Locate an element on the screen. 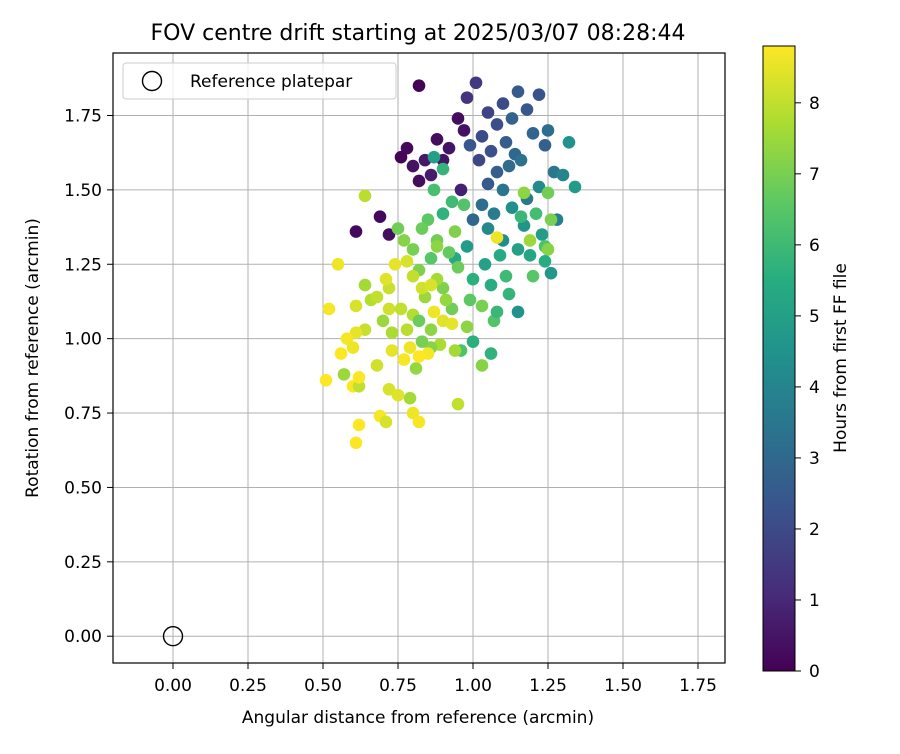 The height and width of the screenshot is (754, 900). data-points is located at coordinates (450, 263).